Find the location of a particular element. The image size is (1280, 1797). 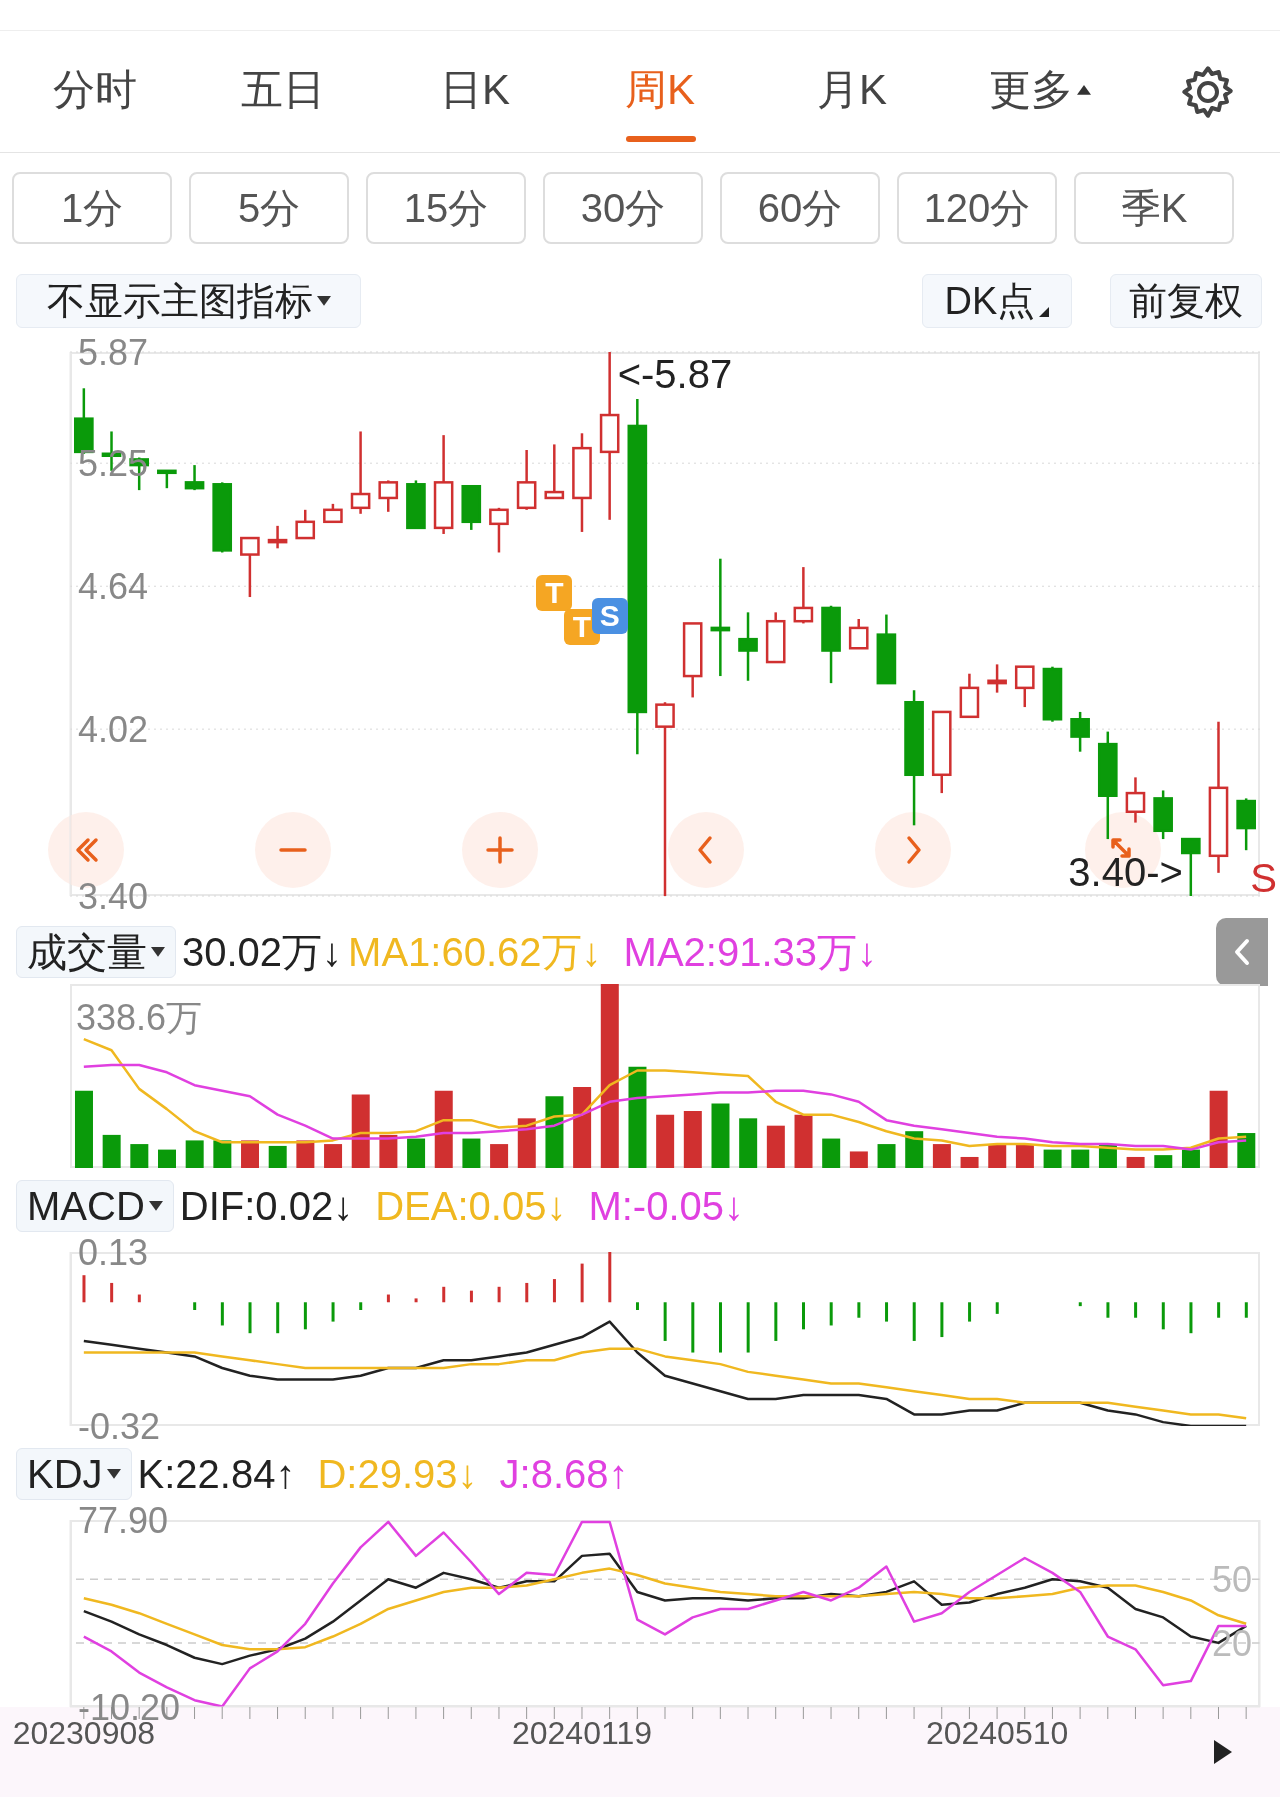

text: 前复权 is located at coordinates (1186, 301).